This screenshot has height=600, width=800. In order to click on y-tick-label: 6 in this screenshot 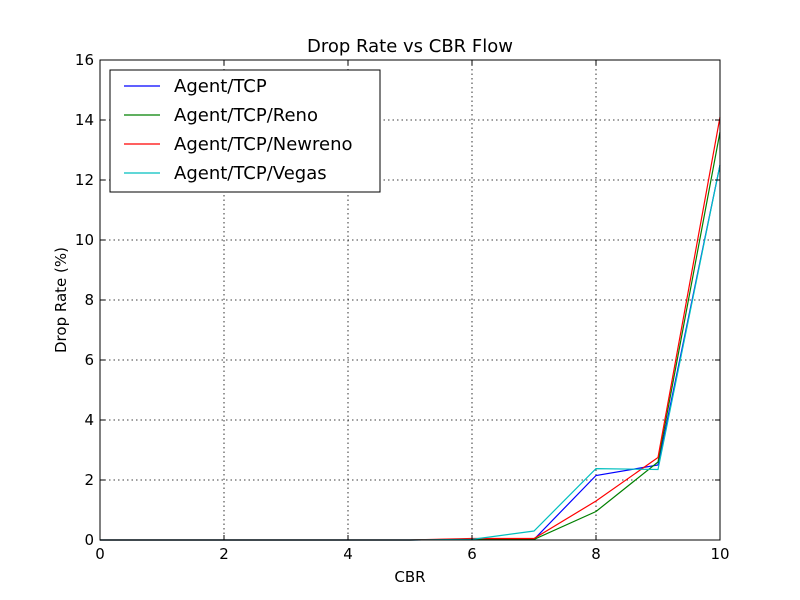, I will do `click(89, 360)`.